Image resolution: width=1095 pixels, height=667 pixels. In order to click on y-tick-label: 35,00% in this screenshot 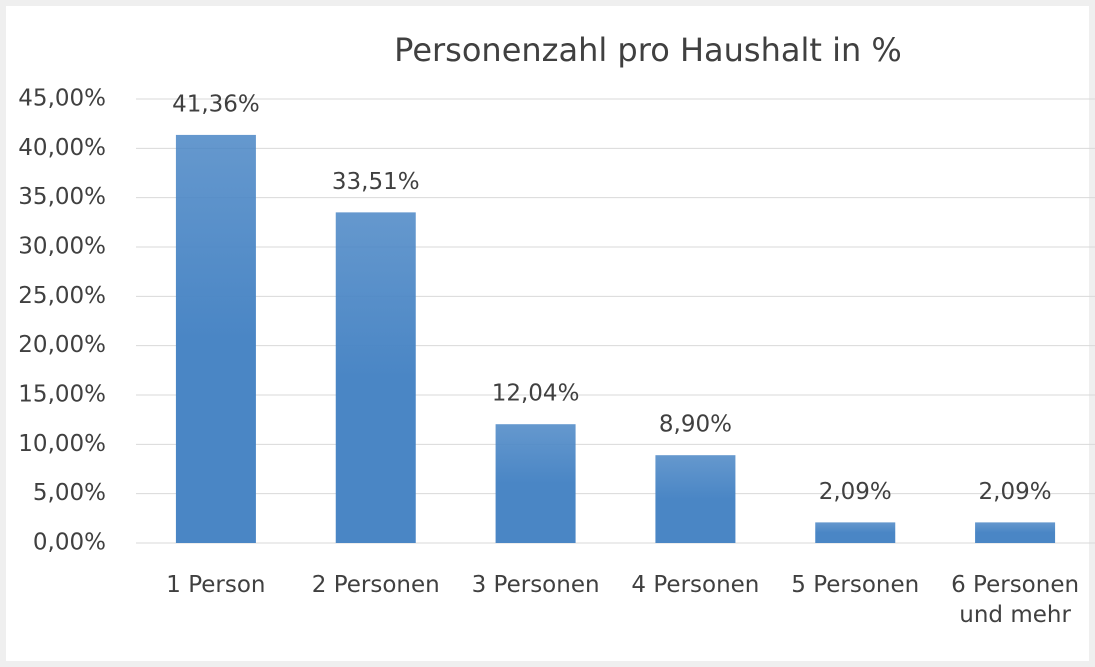, I will do `click(62, 197)`.